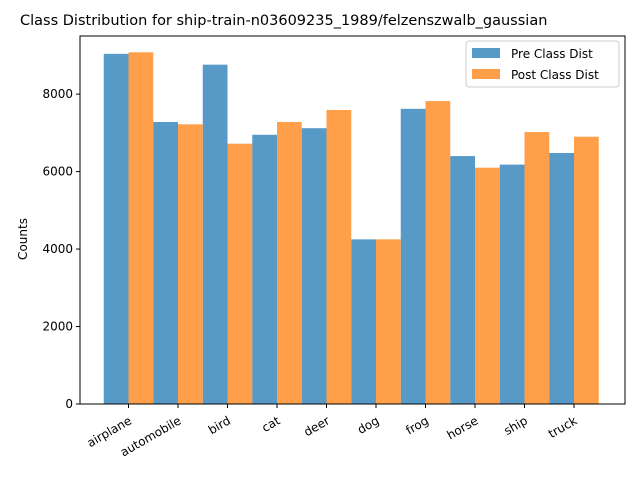 The image size is (640, 480). What do you see at coordinates (512, 284) in the screenshot?
I see `bar-pre-ship` at bounding box center [512, 284].